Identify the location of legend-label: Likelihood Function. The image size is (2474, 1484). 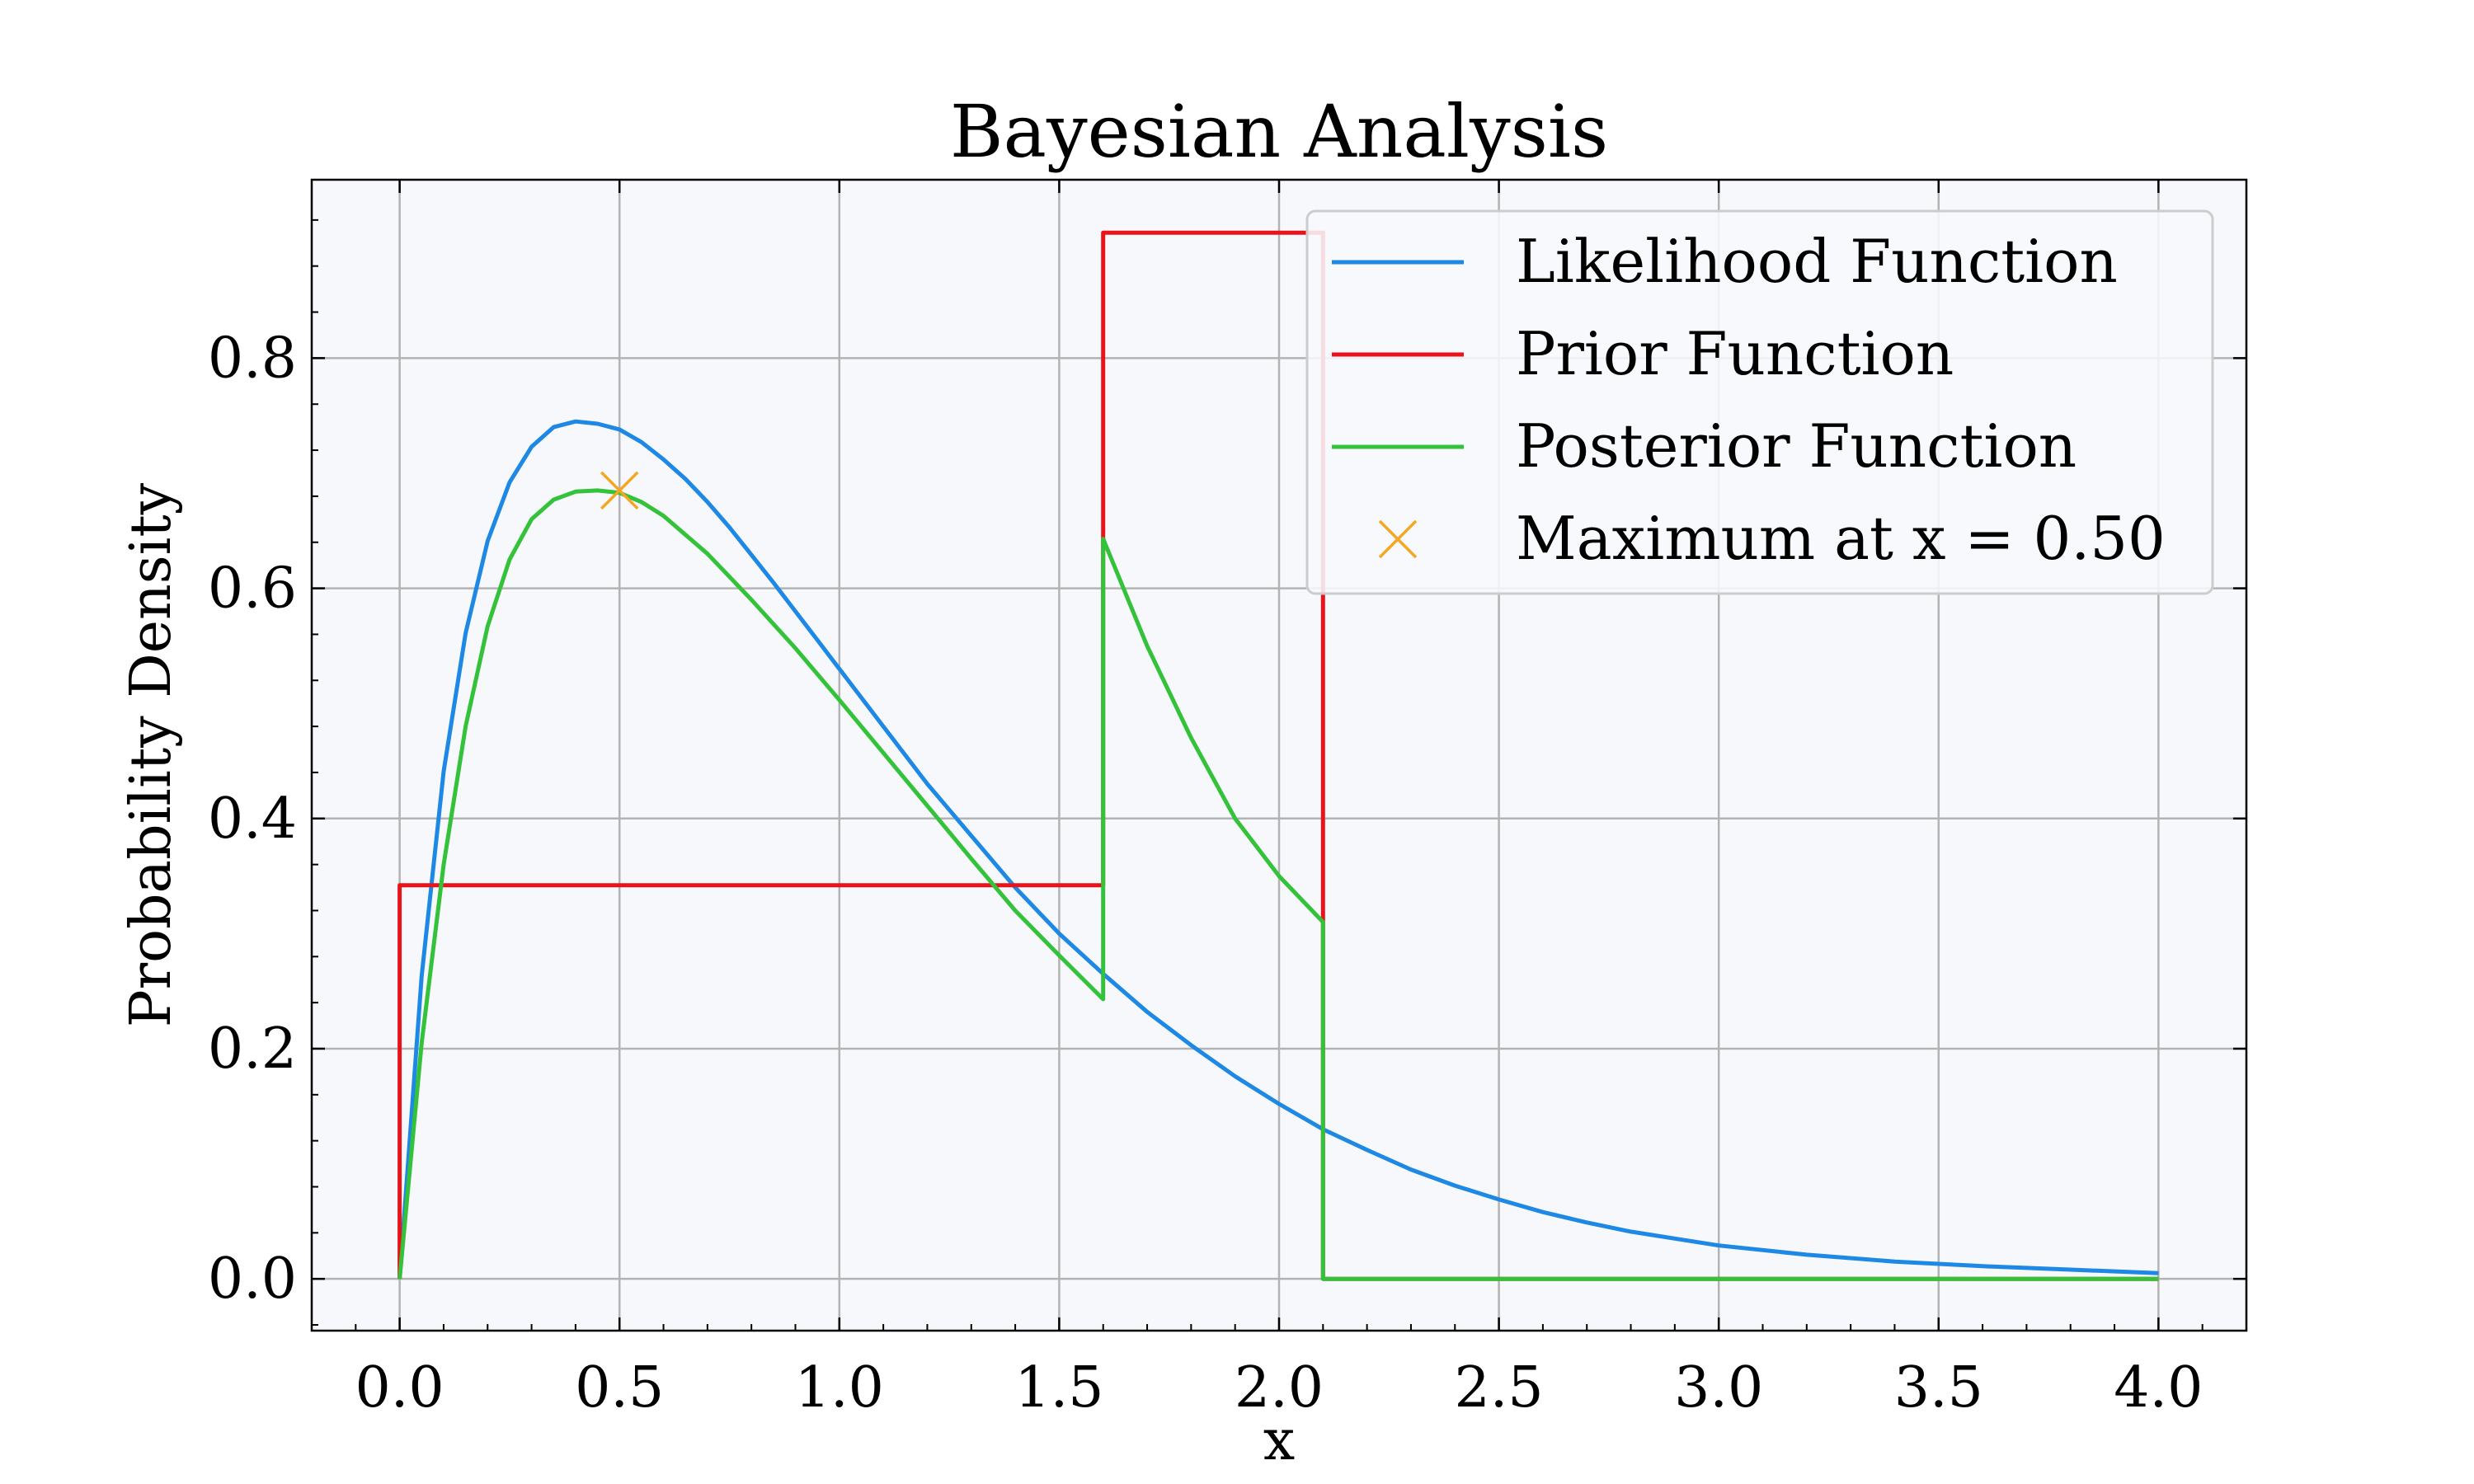
(1817, 261).